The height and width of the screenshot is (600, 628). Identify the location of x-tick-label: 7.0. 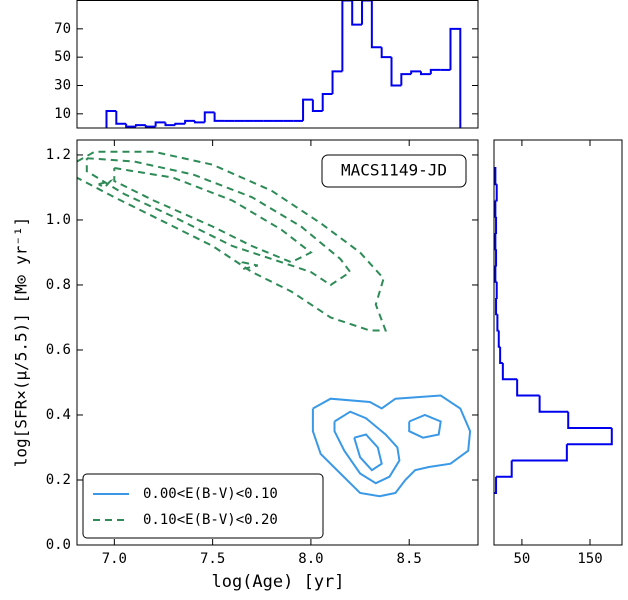
(114, 559).